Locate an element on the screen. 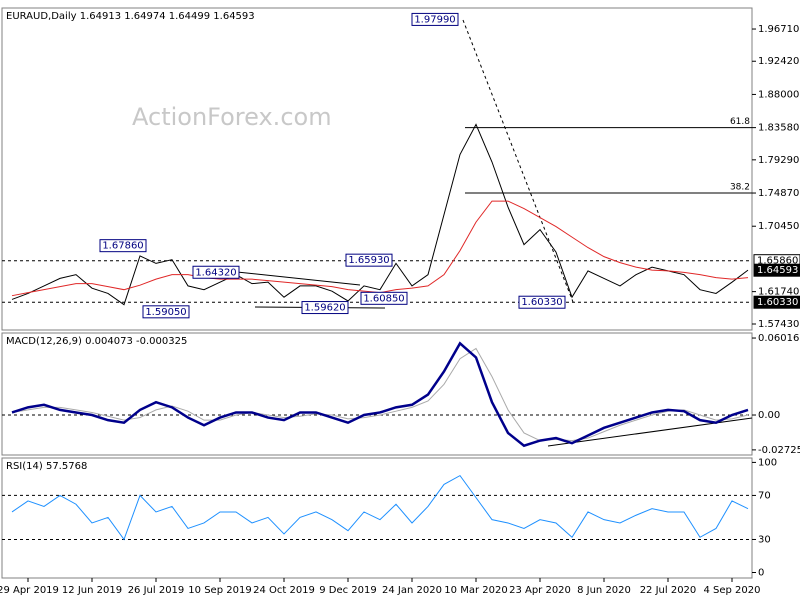  annotation-label: 1.60850 is located at coordinates (383, 298).